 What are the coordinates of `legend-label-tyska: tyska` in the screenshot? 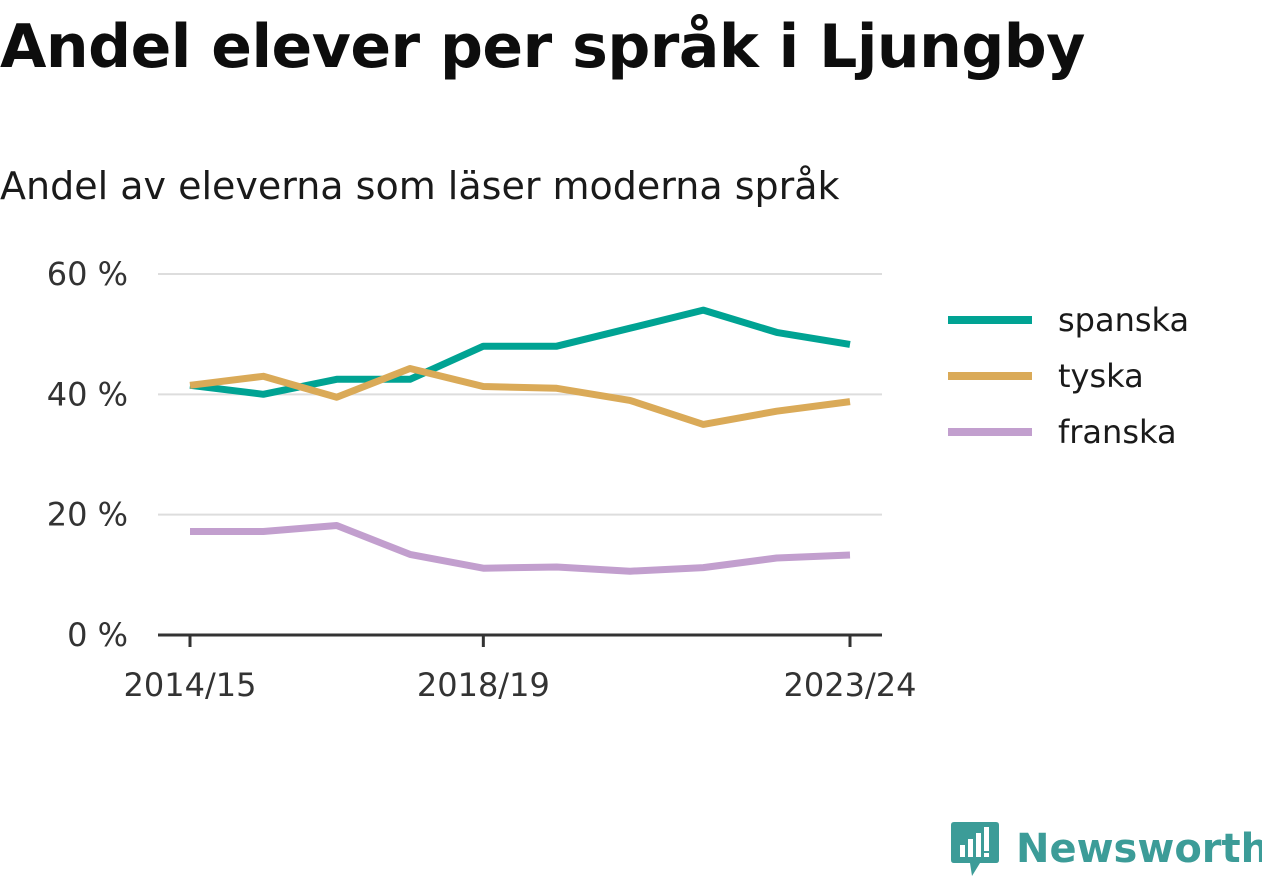 It's located at (1101, 376).